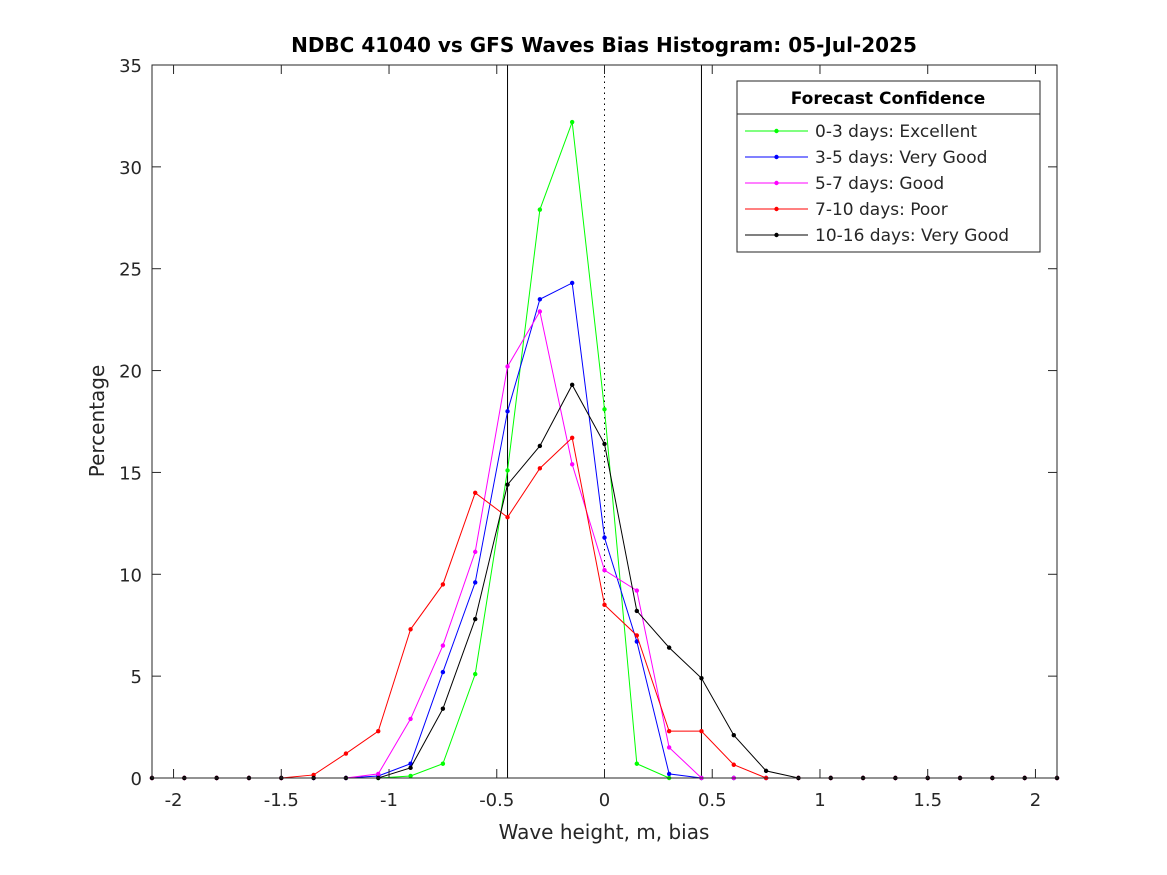  What do you see at coordinates (496, 800) in the screenshot?
I see `x-tick-label: -0.5` at bounding box center [496, 800].